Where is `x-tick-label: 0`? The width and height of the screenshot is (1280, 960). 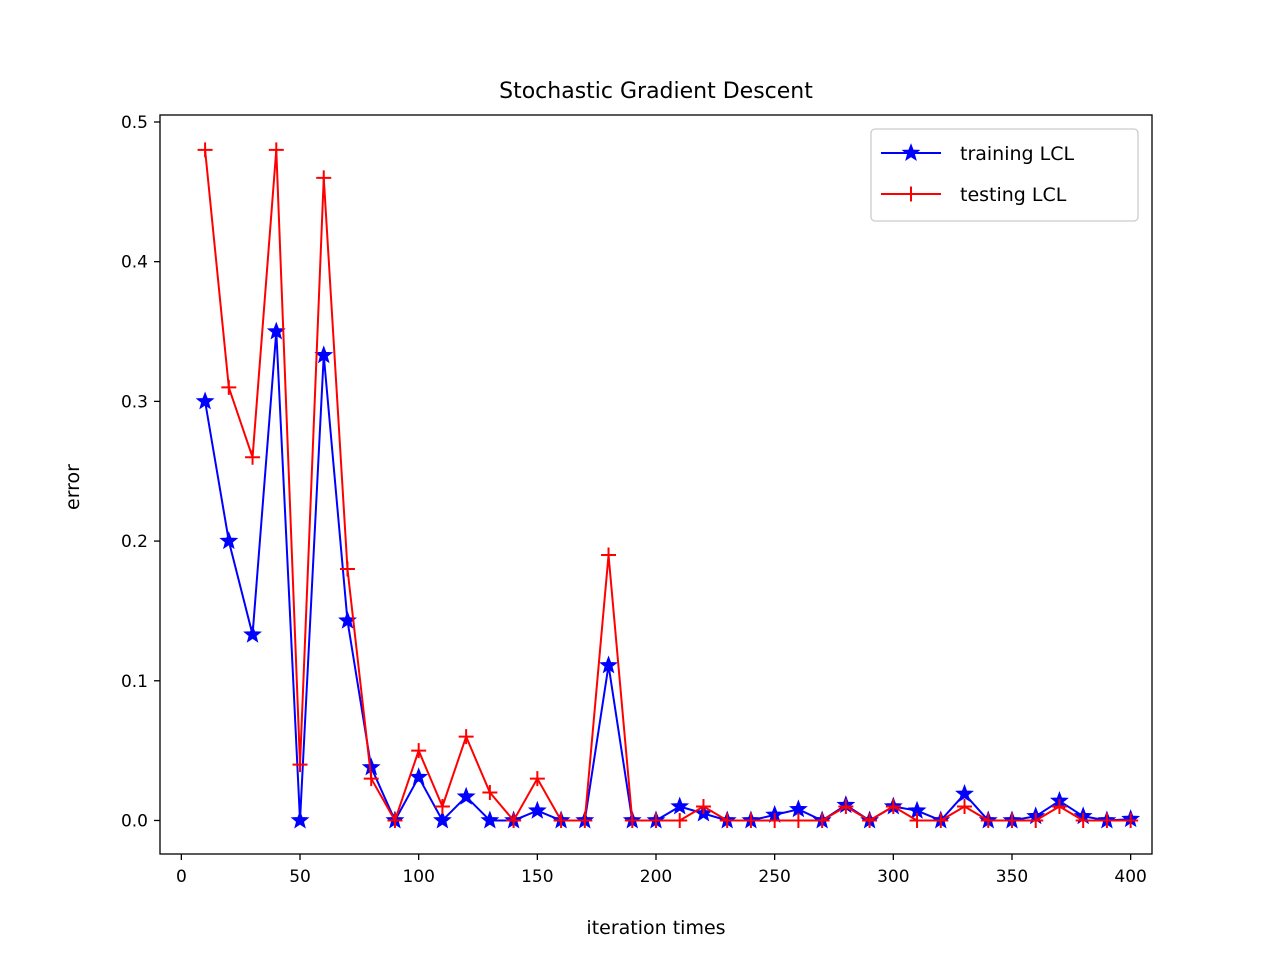
x-tick-label: 0 is located at coordinates (181, 877).